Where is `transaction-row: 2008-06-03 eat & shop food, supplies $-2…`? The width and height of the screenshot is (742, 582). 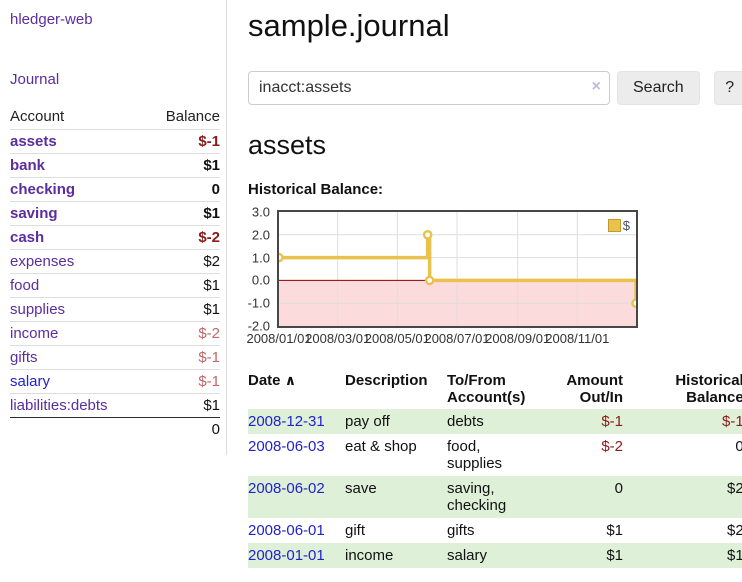 transaction-row: 2008-06-03 eat & shop food, supplies $-2… is located at coordinates (495, 455).